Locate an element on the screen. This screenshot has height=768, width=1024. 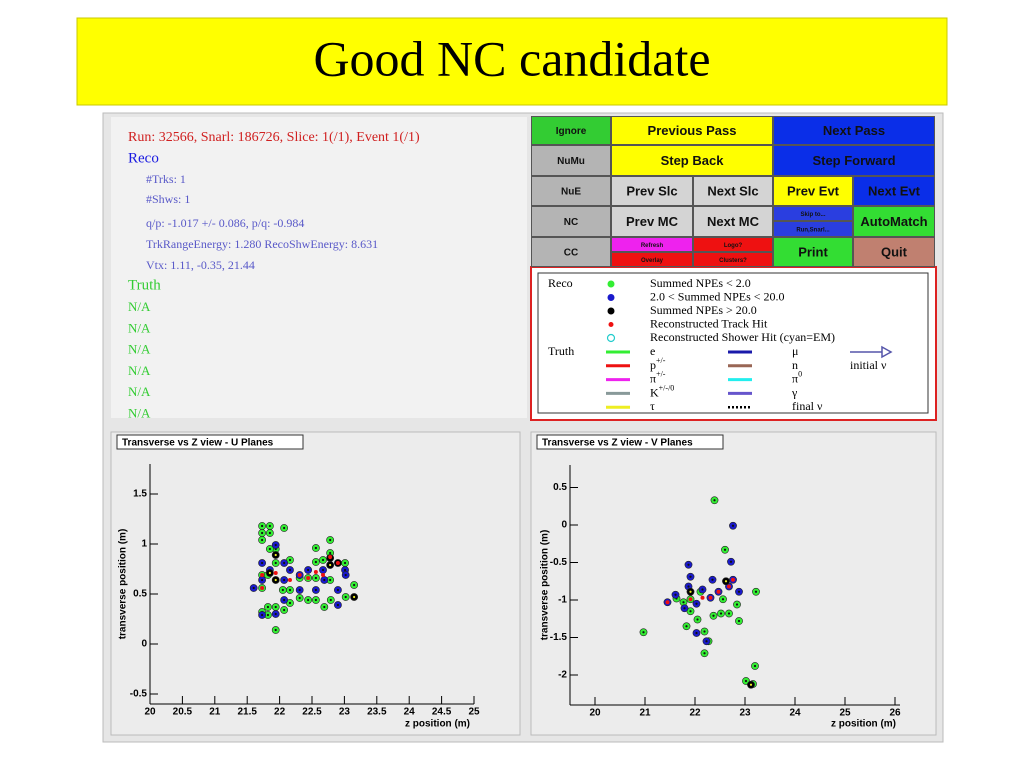
button-label: Step Forward is located at coordinates (853, 160).